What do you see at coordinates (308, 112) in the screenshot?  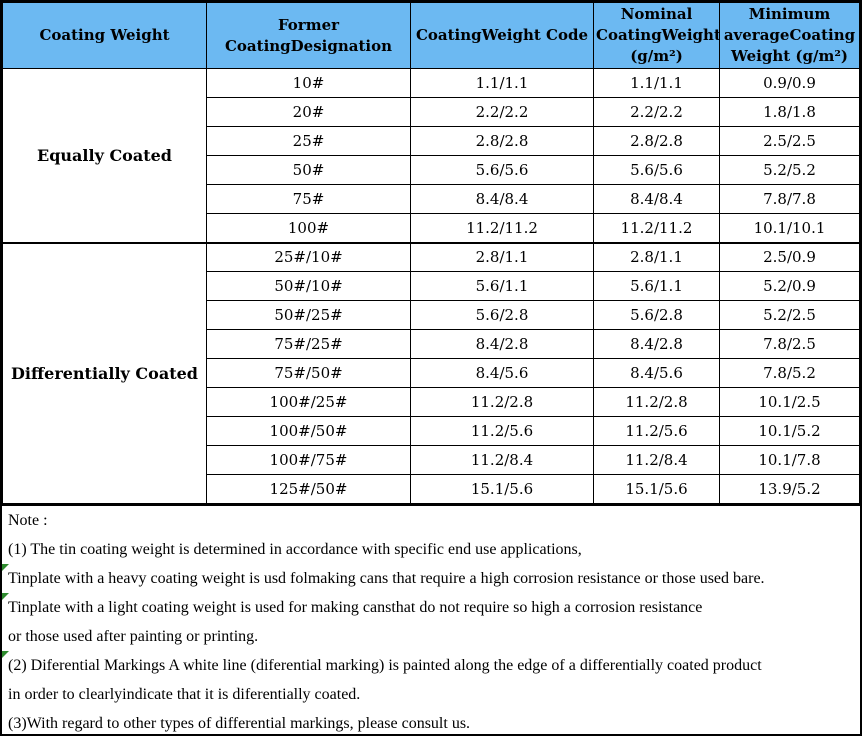 I see `cell-designation: 20#` at bounding box center [308, 112].